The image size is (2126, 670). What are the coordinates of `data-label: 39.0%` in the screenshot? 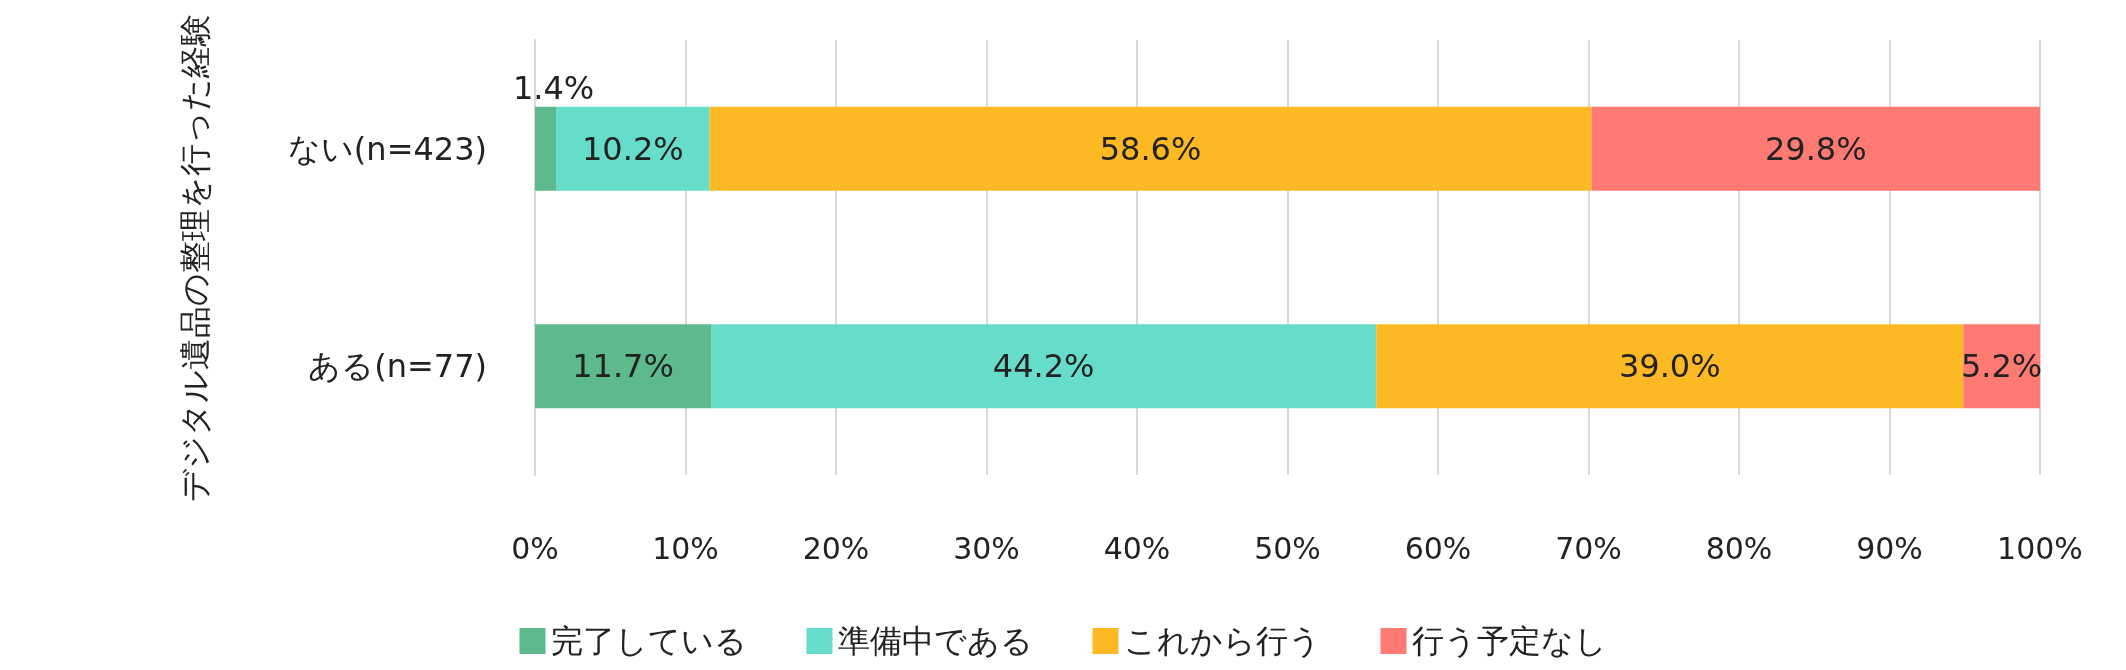 It's located at (1669, 366).